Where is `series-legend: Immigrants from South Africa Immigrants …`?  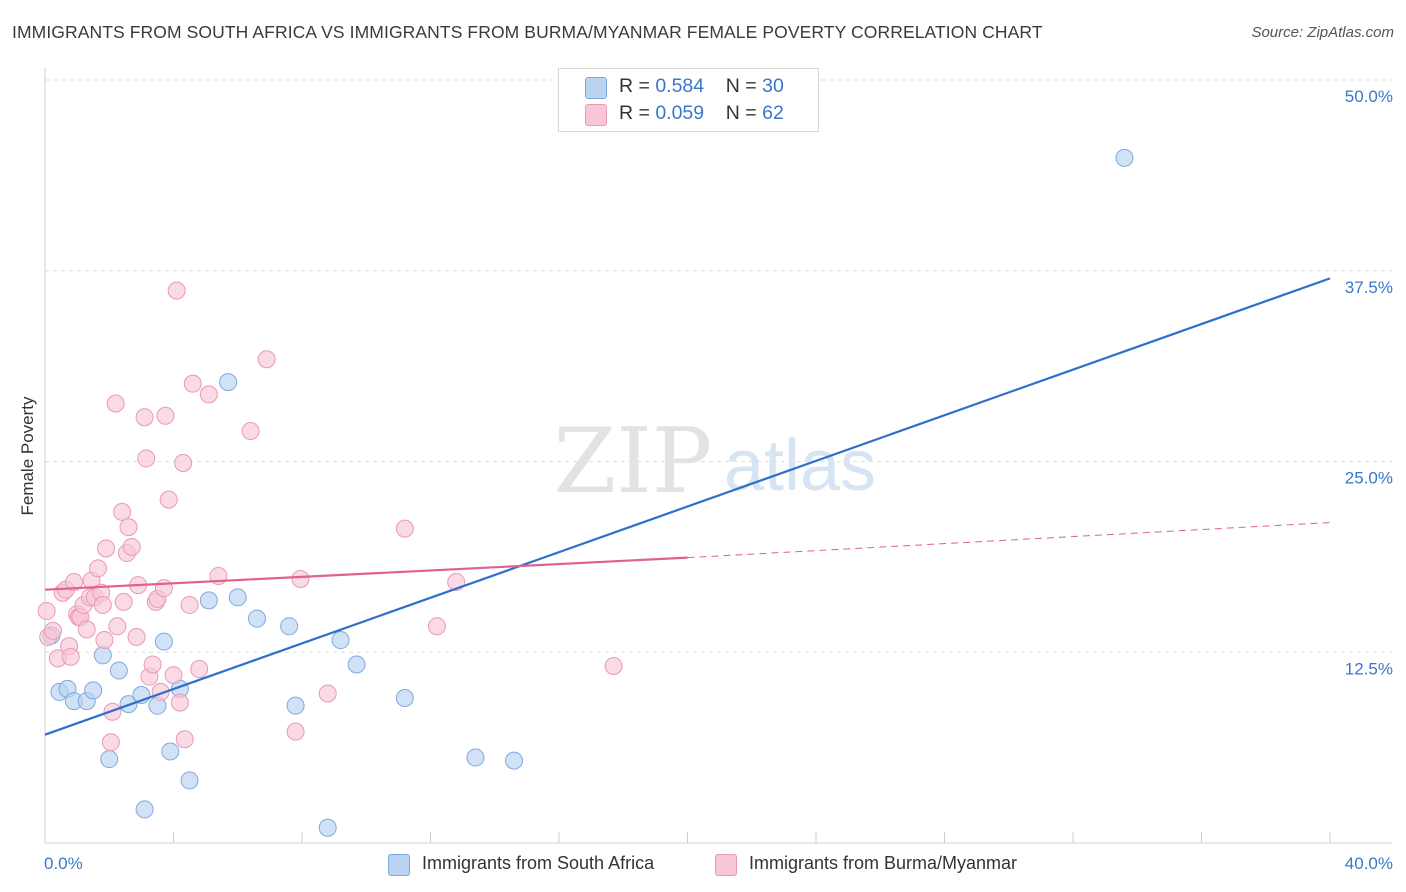
series-legend: Immigrants from South Africa Immigrants … is located at coordinates (703, 865).